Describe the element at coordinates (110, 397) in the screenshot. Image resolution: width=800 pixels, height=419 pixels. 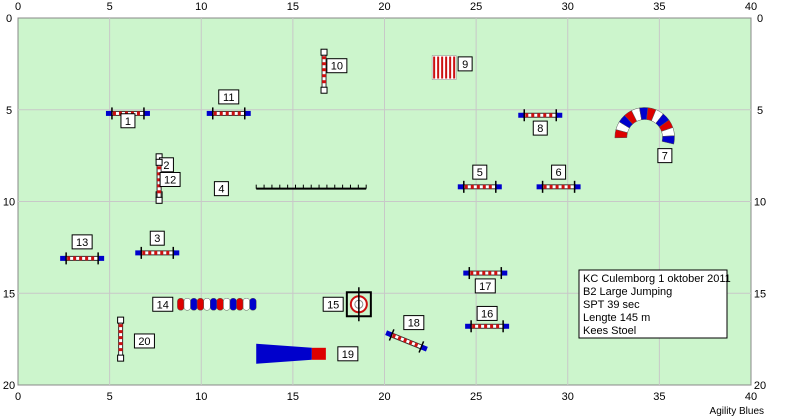
I see `x-tick-bottom: 5` at that location.